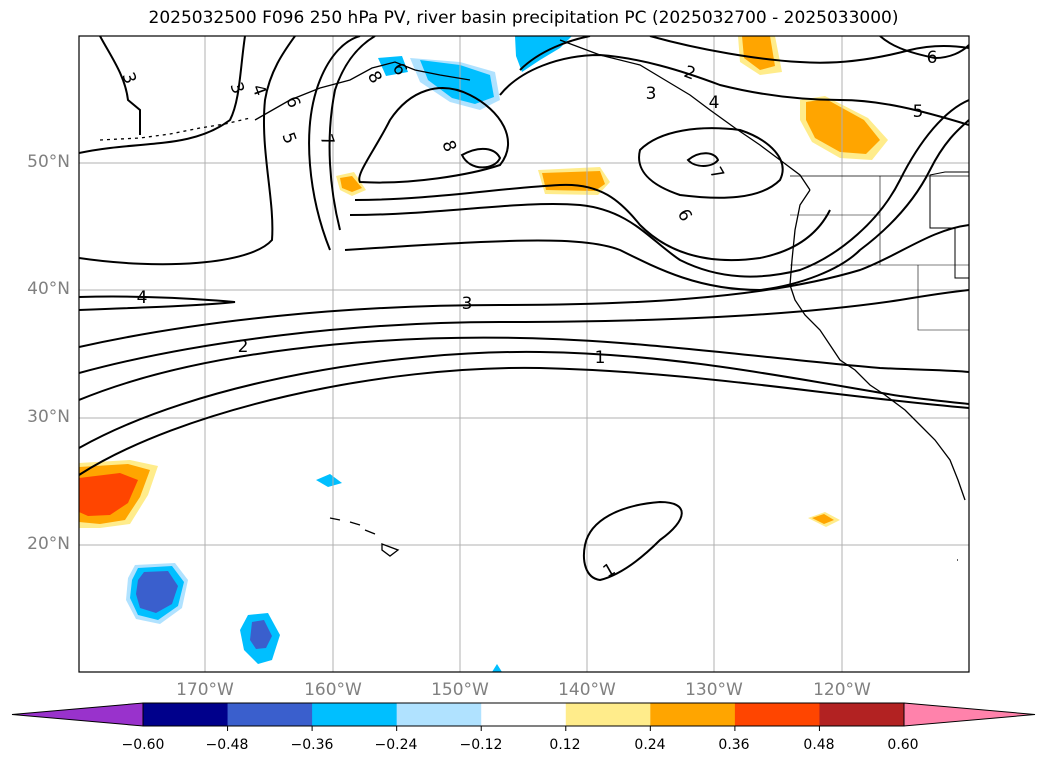 The image size is (1047, 765). What do you see at coordinates (48, 162) in the screenshot?
I see `lat-label: 50°N` at bounding box center [48, 162].